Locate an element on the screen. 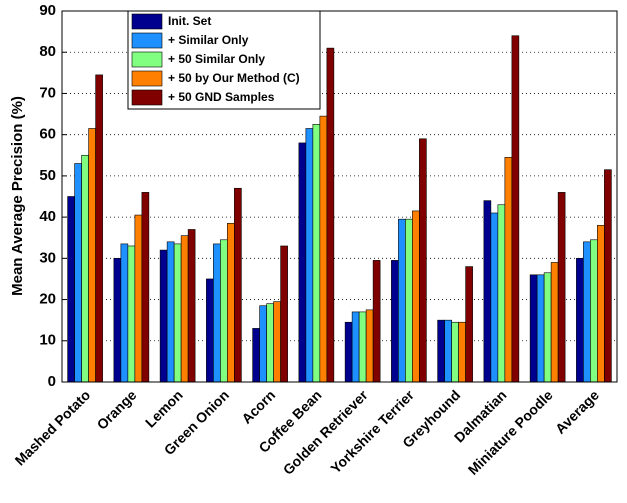 This screenshot has width=627, height=503. legend-label: Init. Set is located at coordinates (189, 21).